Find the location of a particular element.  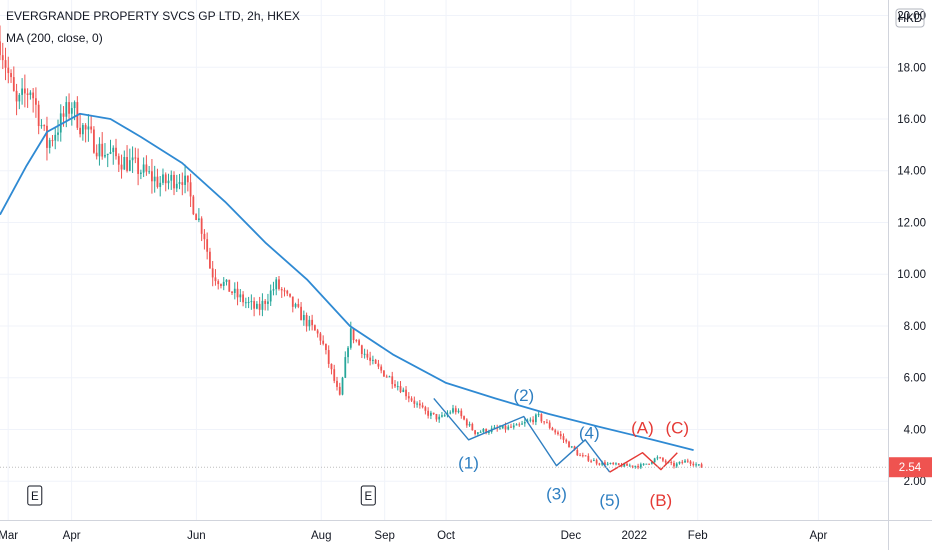

wave-label: (1) is located at coordinates (468, 462).